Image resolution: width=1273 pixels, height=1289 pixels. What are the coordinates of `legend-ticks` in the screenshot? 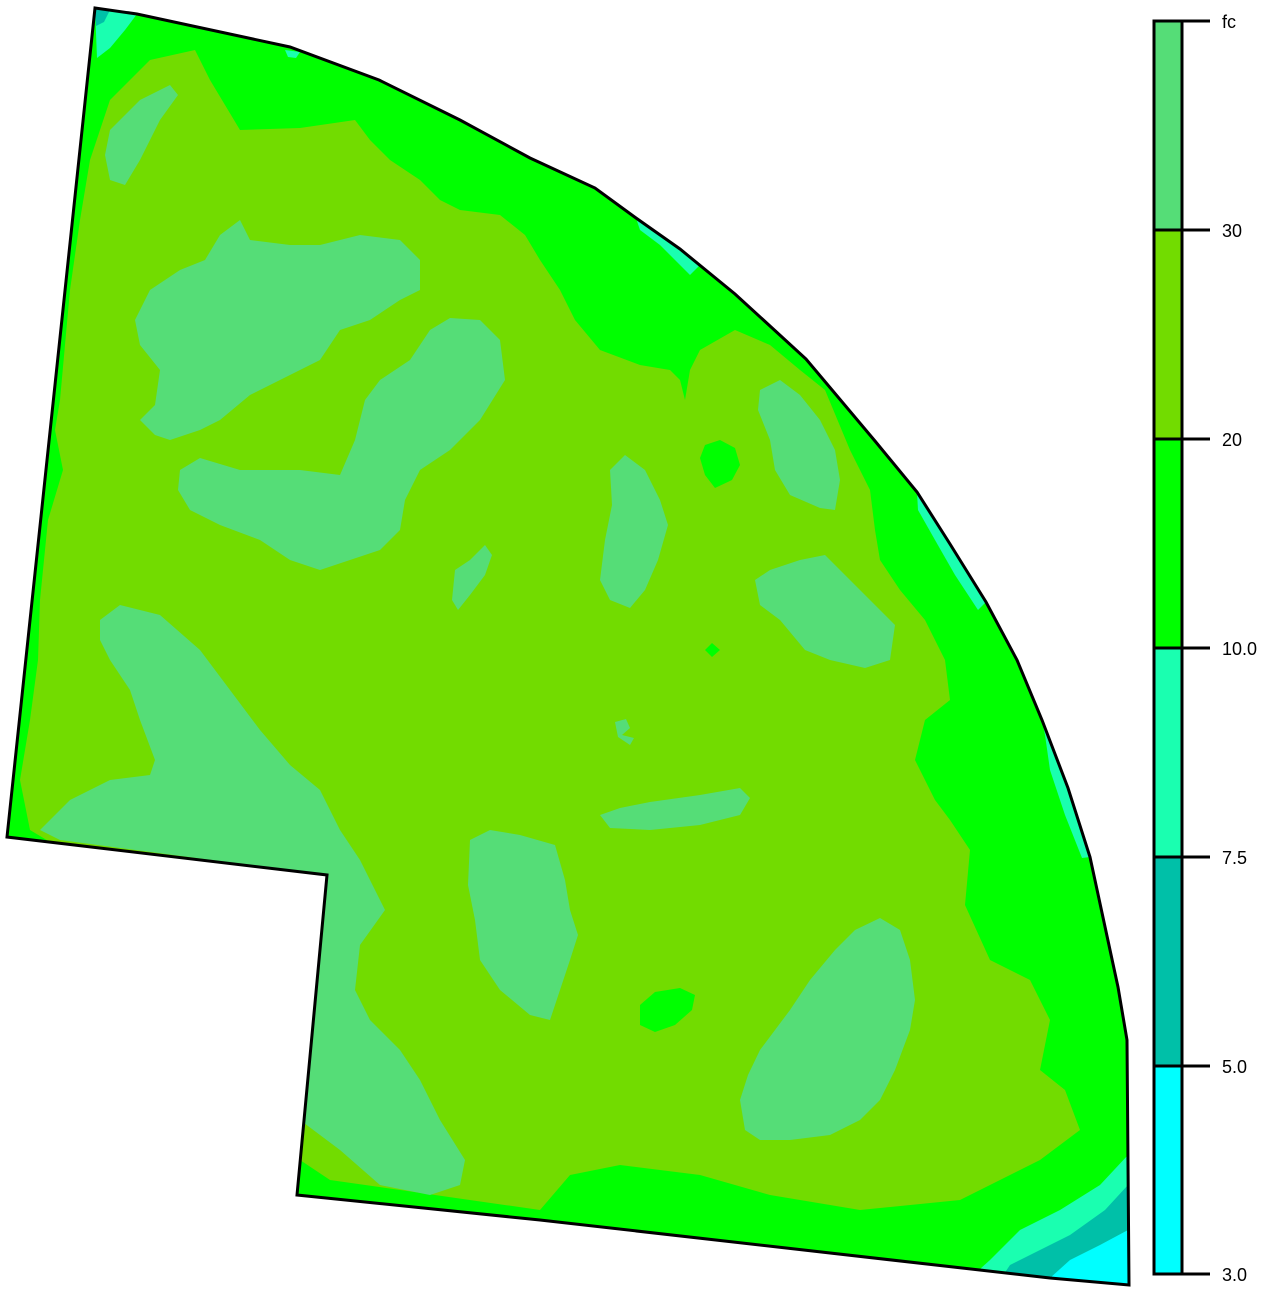 It's located at (1182, 647).